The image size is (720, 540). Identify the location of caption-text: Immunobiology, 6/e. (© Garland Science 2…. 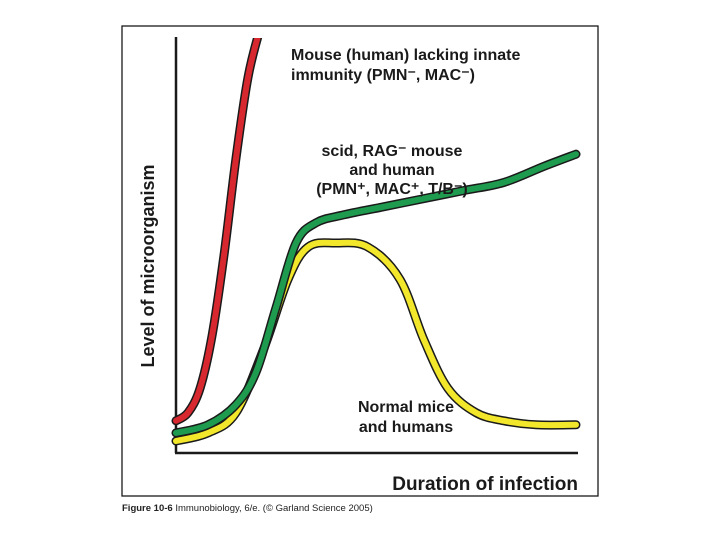
(272, 508).